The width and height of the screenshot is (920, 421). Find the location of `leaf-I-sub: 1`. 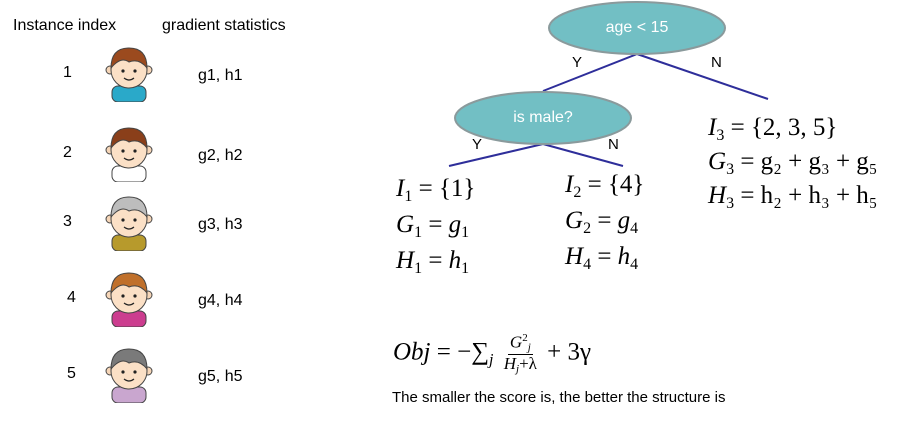

leaf-I-sub: 1 is located at coordinates (408, 196).